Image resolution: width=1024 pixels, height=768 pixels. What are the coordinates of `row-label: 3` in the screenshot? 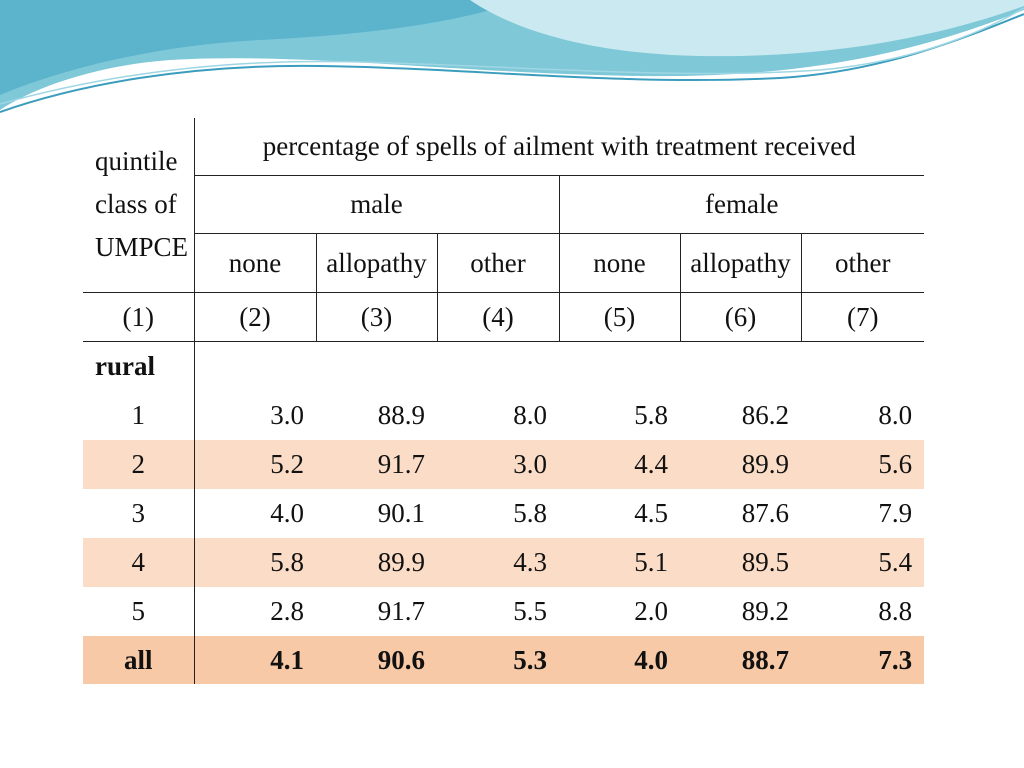 It's located at (139, 513).